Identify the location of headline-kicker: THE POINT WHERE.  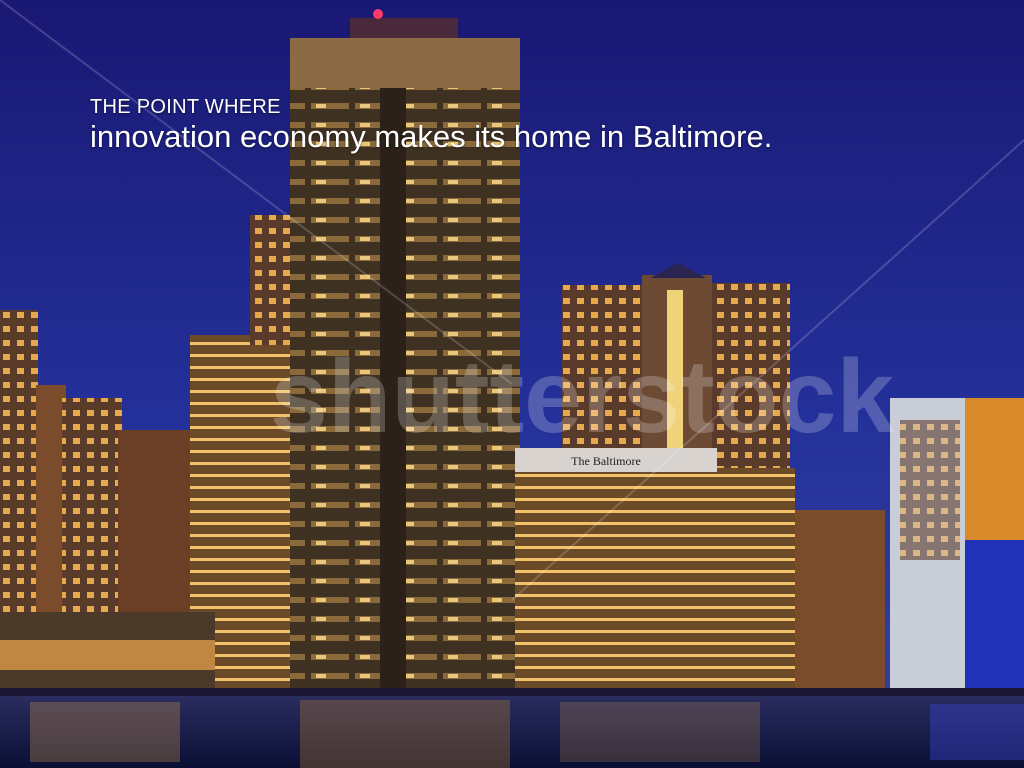
(185, 107).